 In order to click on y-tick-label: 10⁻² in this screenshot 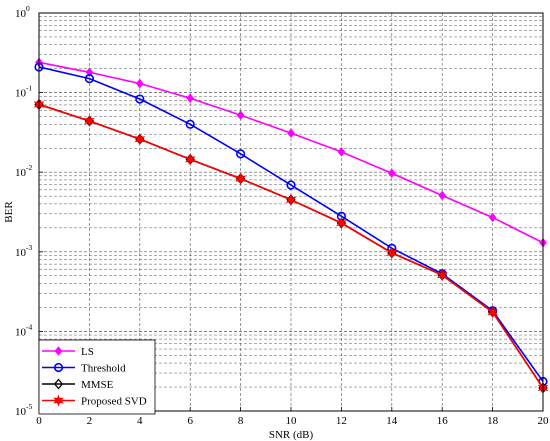, I will do `click(23, 171)`.